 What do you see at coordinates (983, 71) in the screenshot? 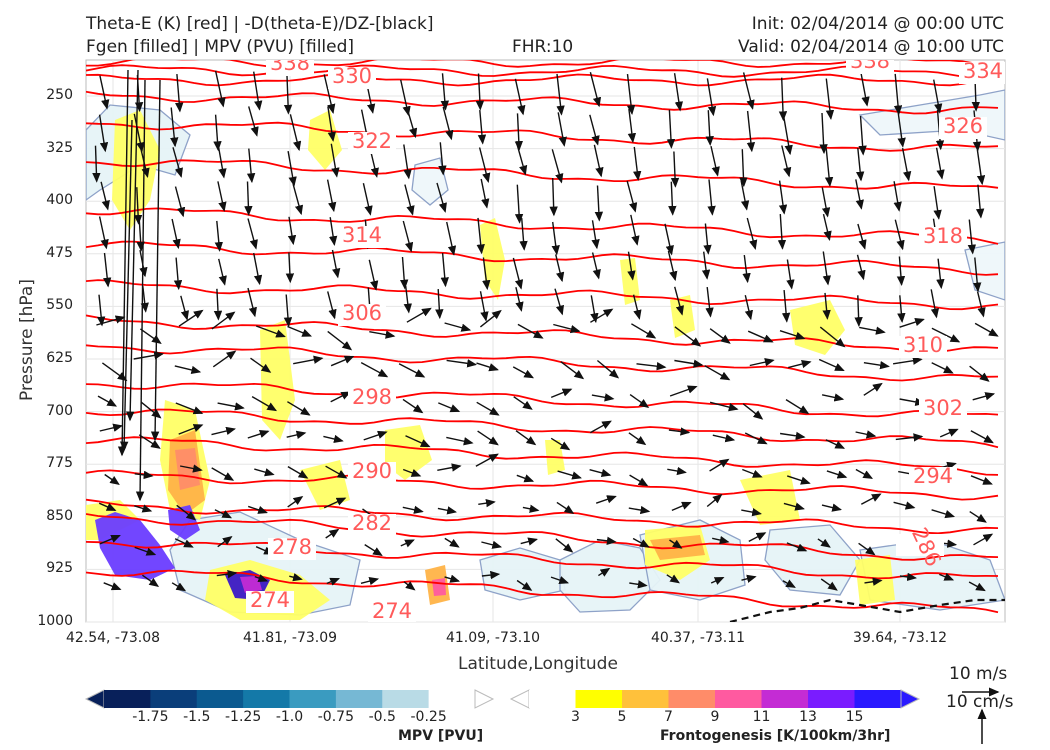
I see `theta-e-label: 334` at bounding box center [983, 71].